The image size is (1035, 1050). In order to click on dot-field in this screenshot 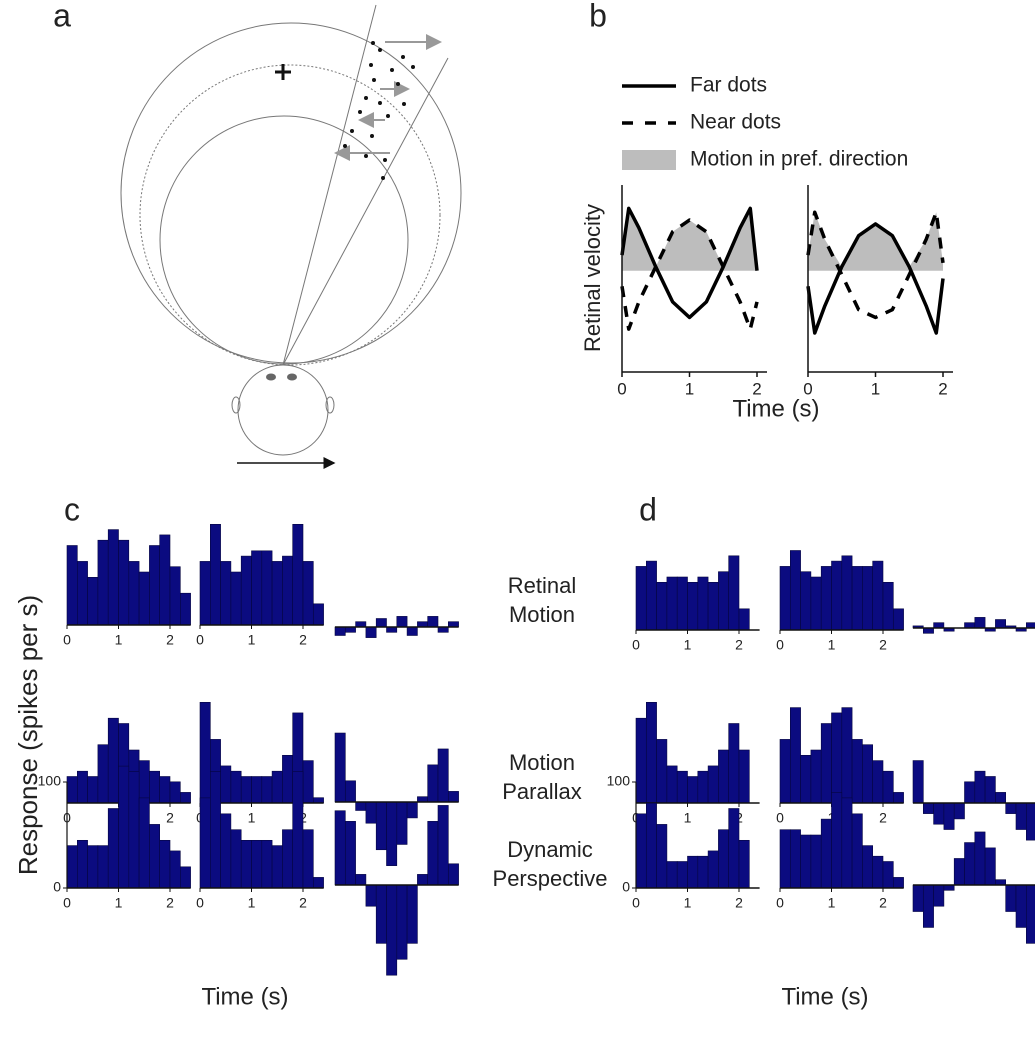, I will do `click(379, 110)`.